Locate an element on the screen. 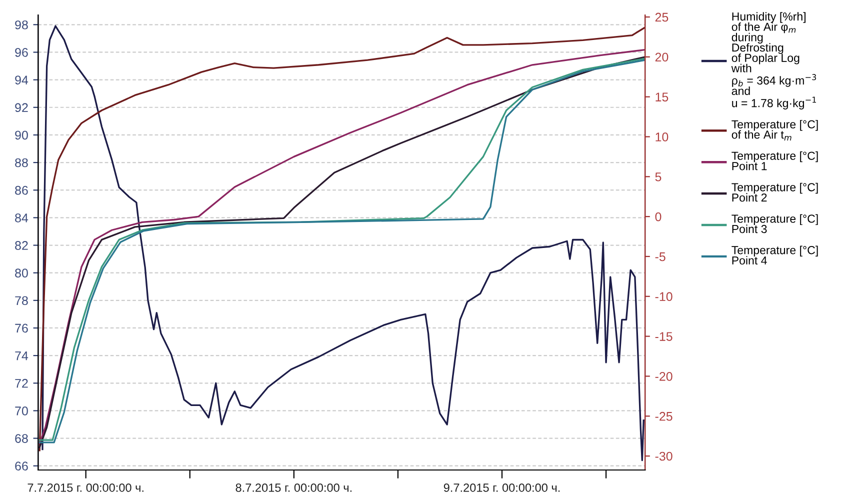 The image size is (867, 500). y-tick-label: 90 is located at coordinates (21, 135).